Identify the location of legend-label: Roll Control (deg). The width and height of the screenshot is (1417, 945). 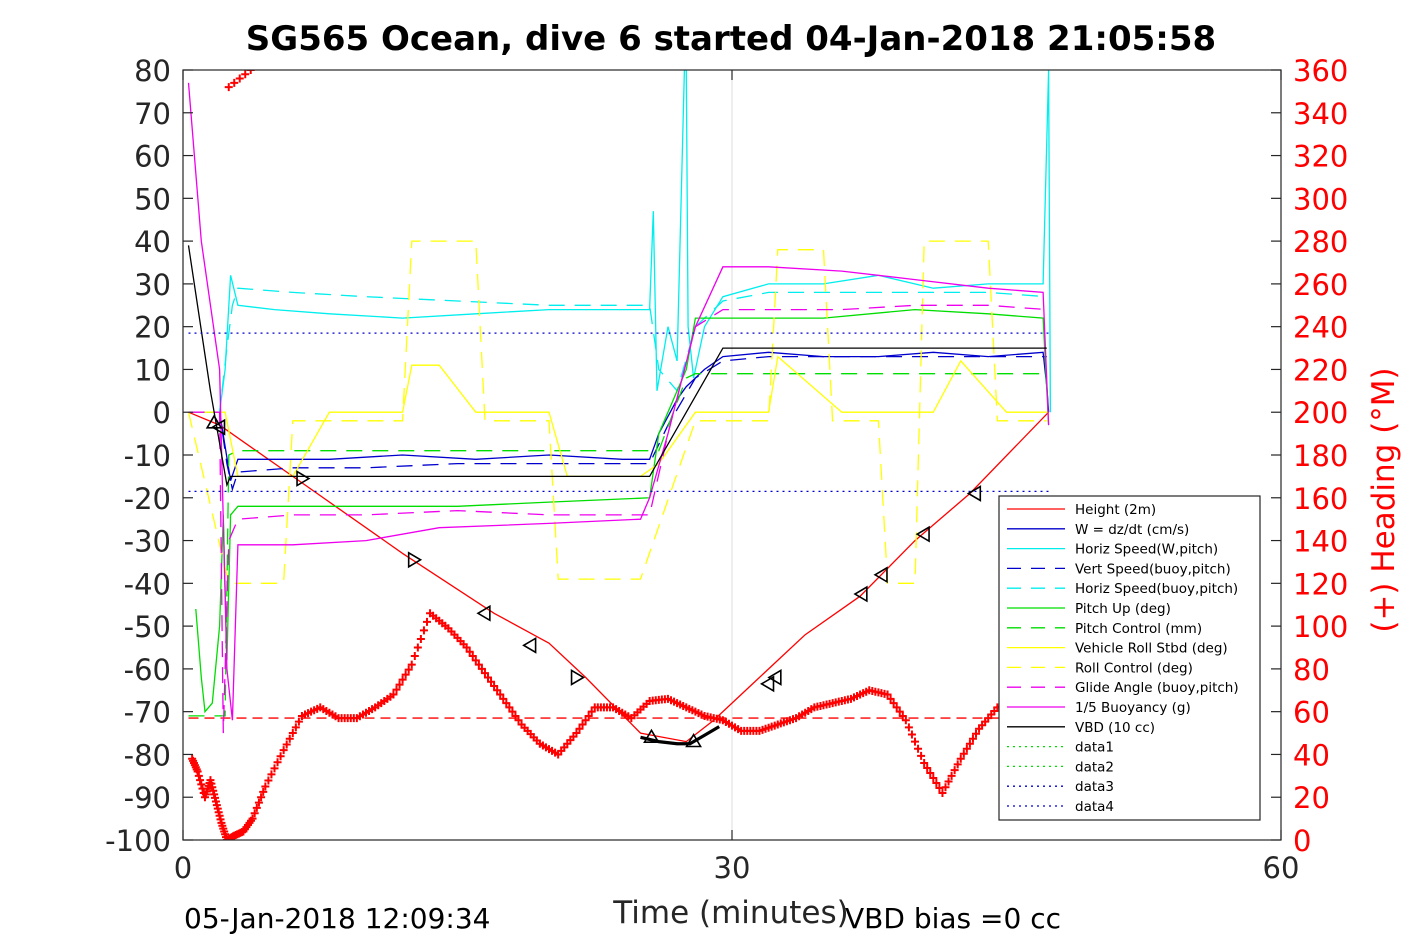
(1134, 668).